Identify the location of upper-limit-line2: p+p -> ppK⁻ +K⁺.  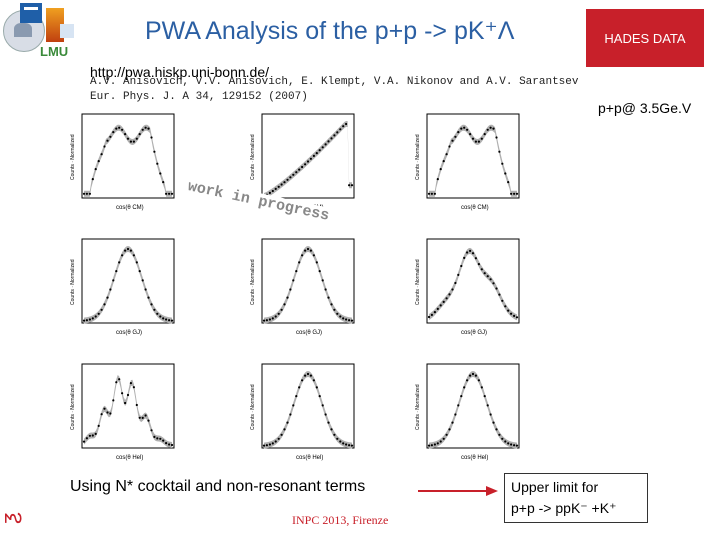
(564, 508).